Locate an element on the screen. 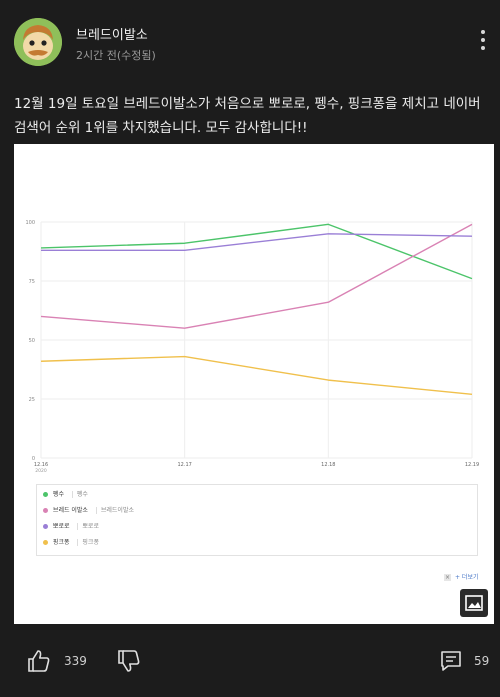 Image resolution: width=500 pixels, height=697 pixels. legend-name: 펭수 is located at coordinates (58, 494).